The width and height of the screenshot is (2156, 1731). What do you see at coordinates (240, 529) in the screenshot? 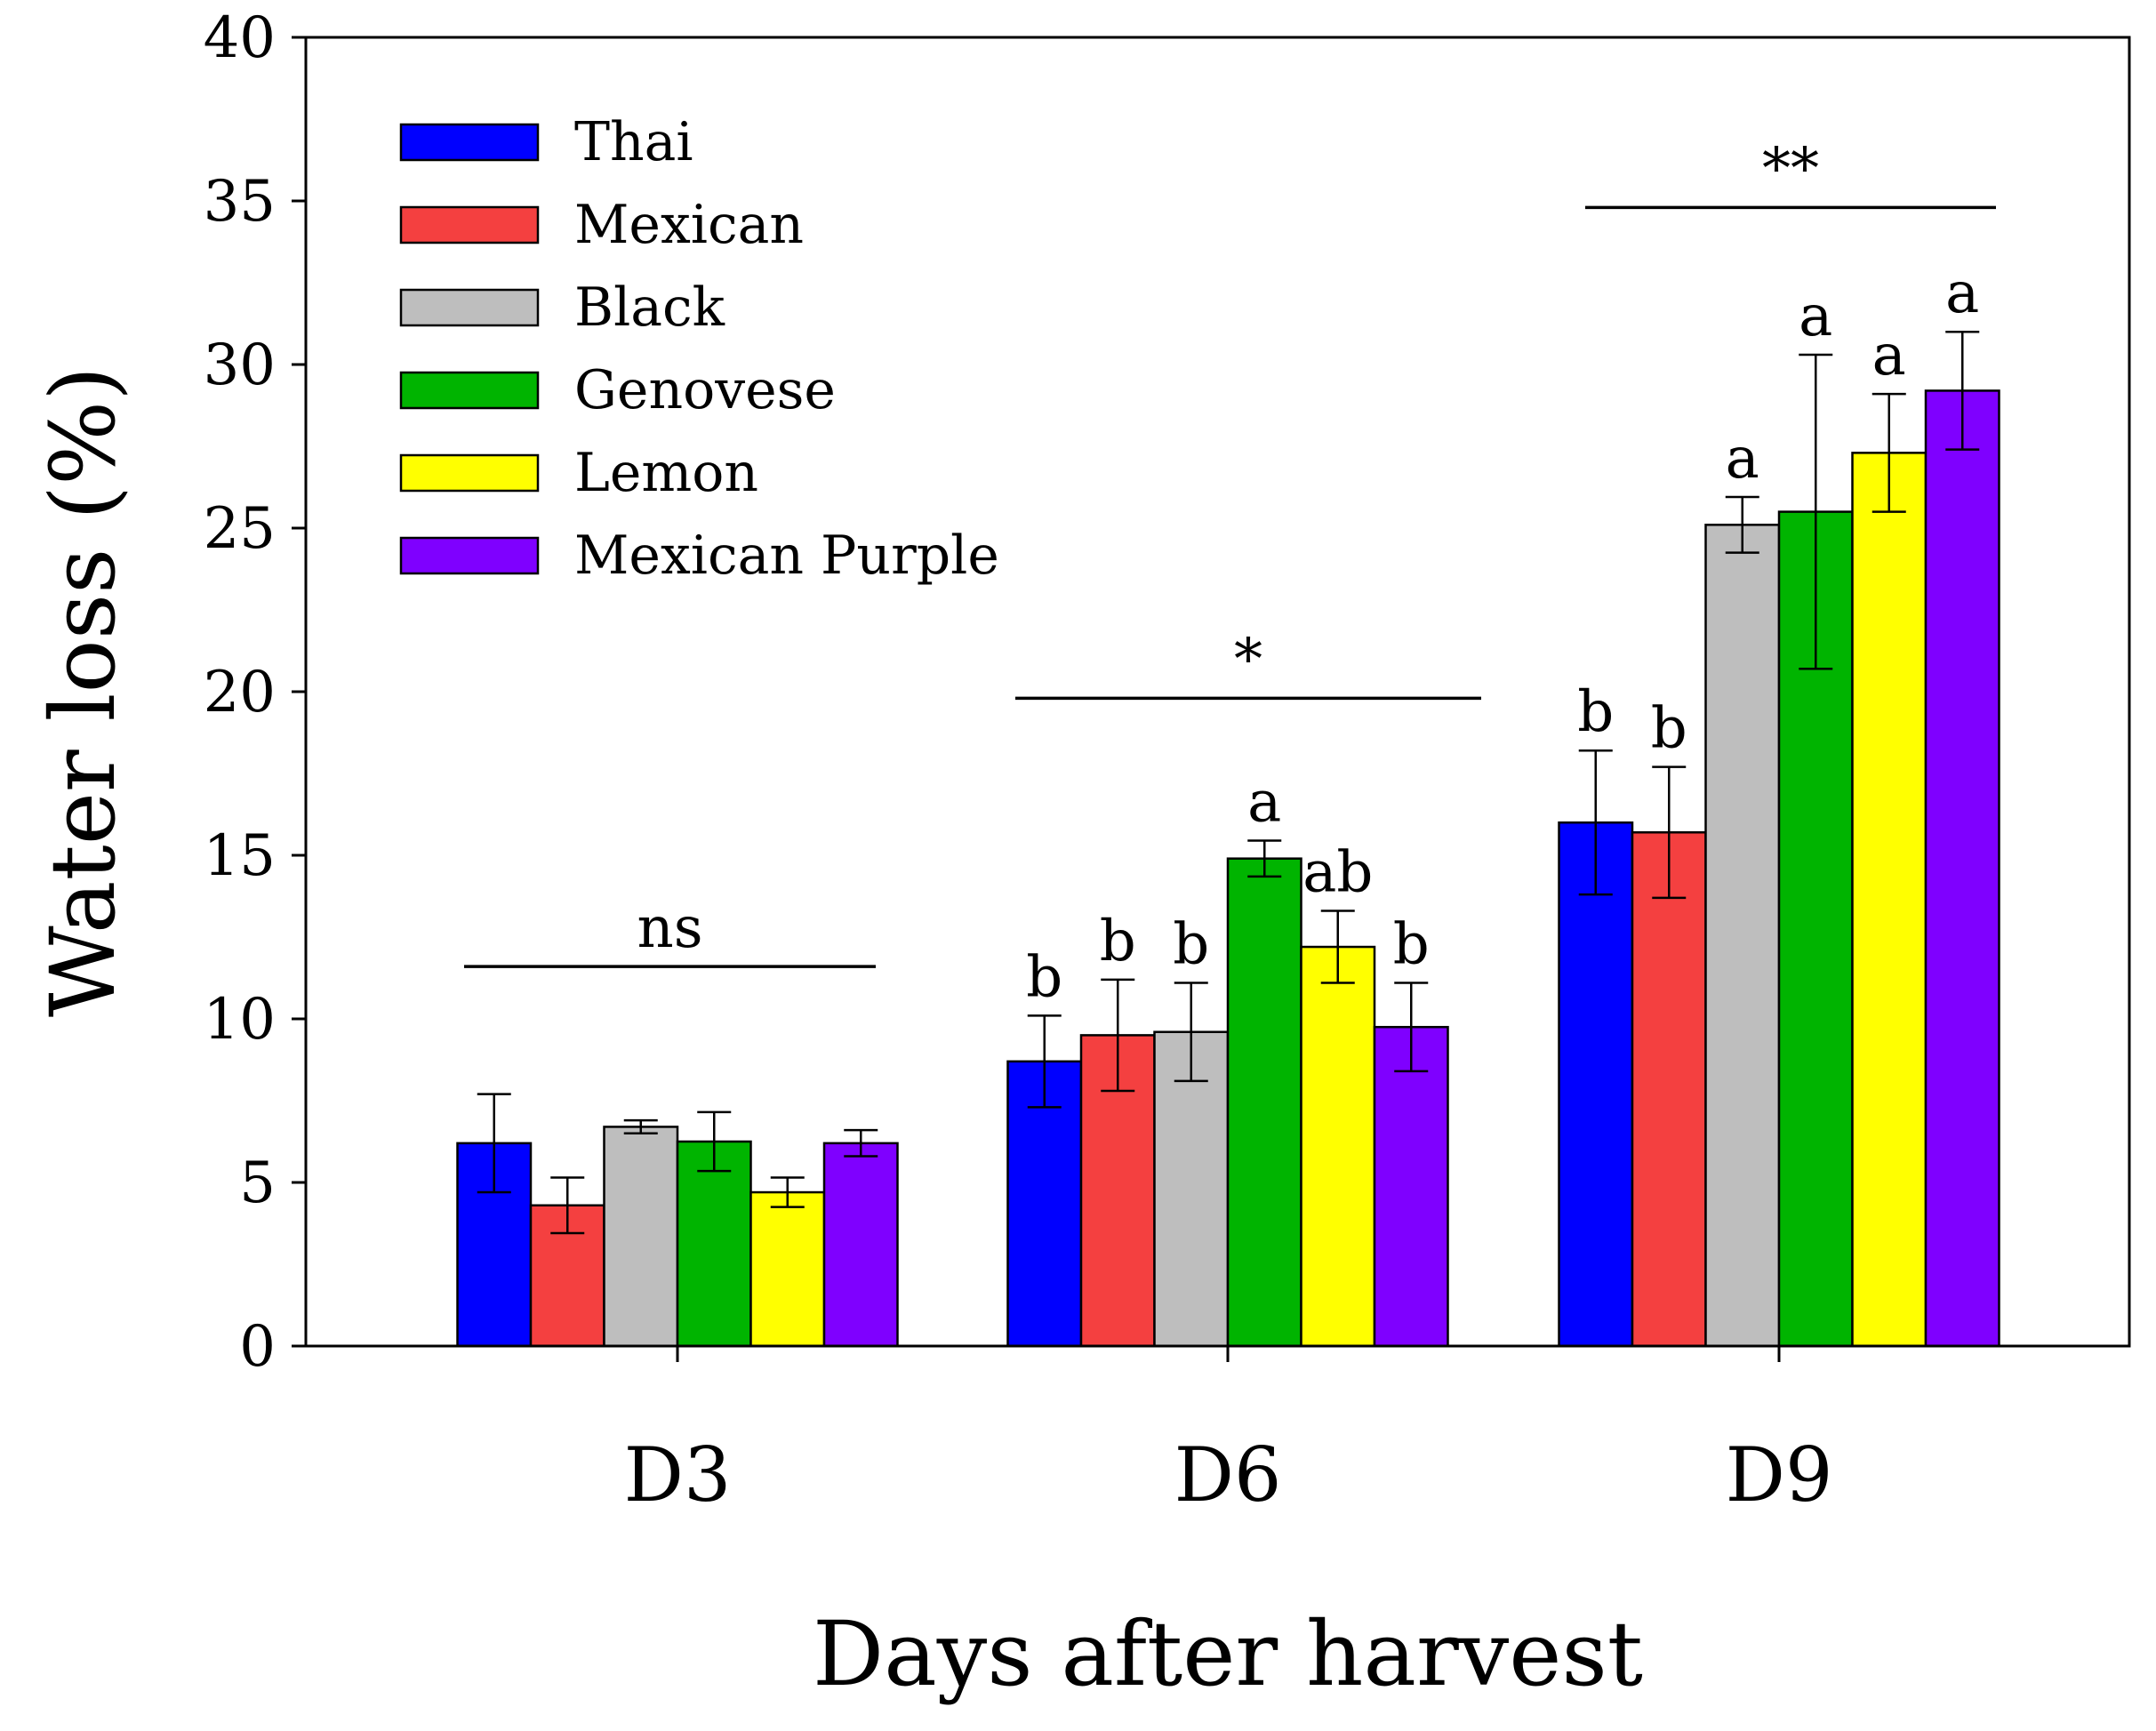
I see `y-tick-label-25: 25` at bounding box center [240, 529].